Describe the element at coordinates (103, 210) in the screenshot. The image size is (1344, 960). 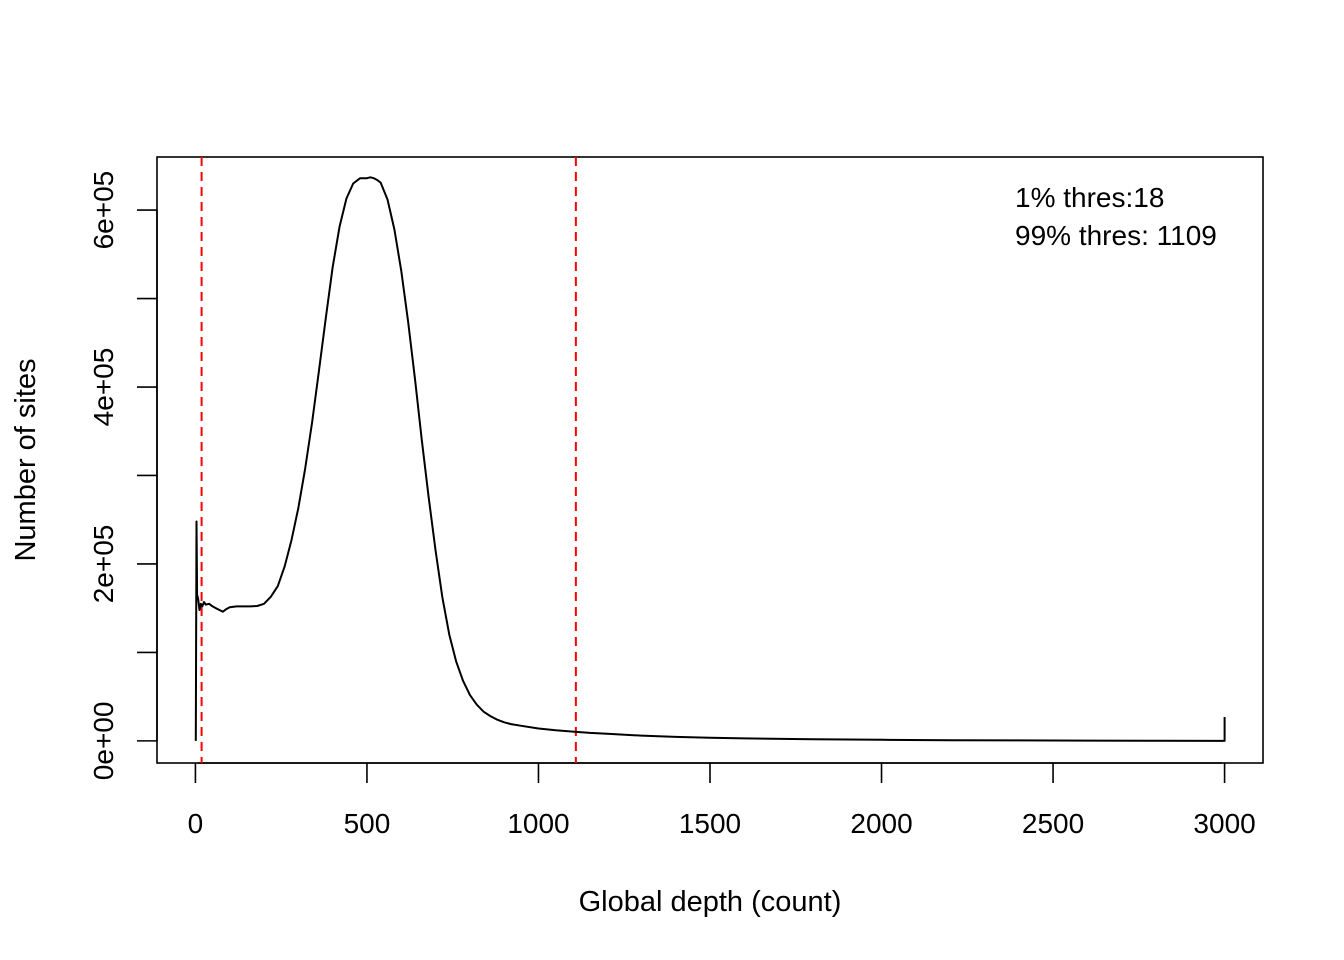
I see `y-tick-label: 6e+05` at that location.